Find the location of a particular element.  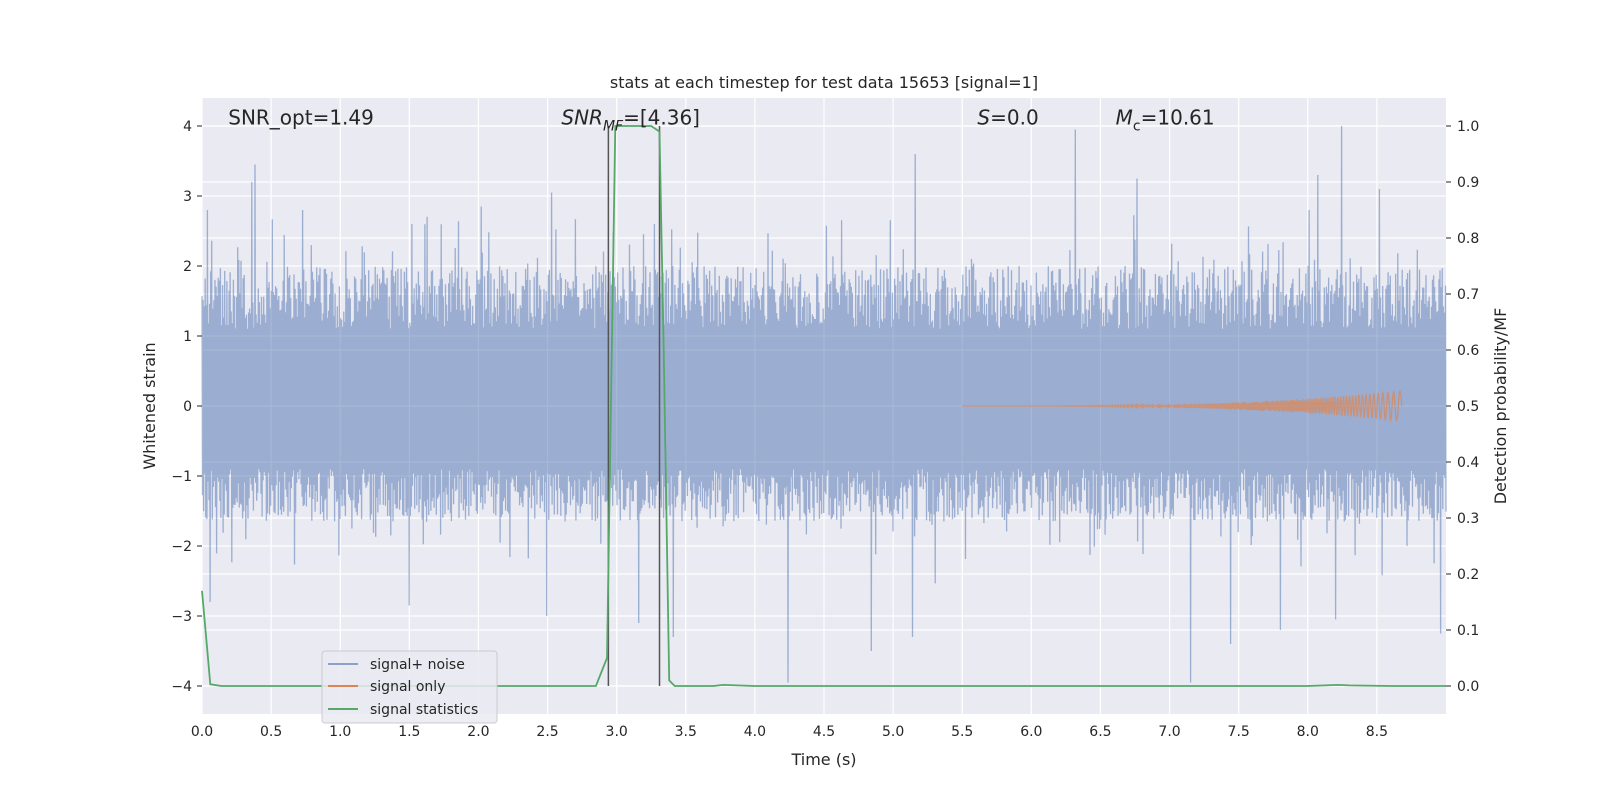

y2-tick-label: 0.5 is located at coordinates (1468, 407).